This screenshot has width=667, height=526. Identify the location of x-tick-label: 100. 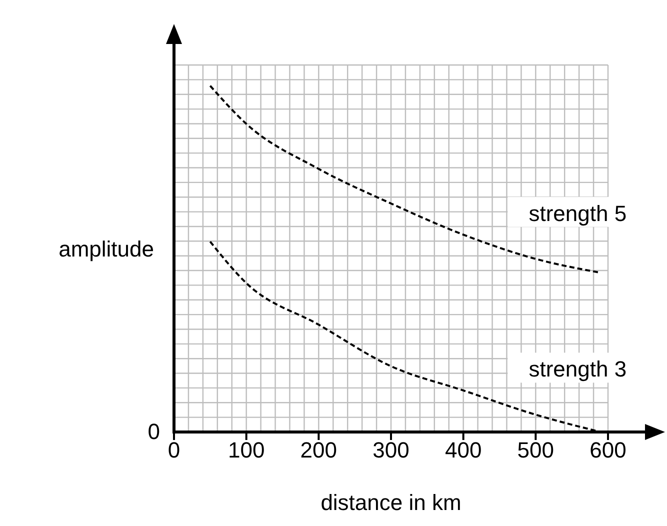
(246, 450).